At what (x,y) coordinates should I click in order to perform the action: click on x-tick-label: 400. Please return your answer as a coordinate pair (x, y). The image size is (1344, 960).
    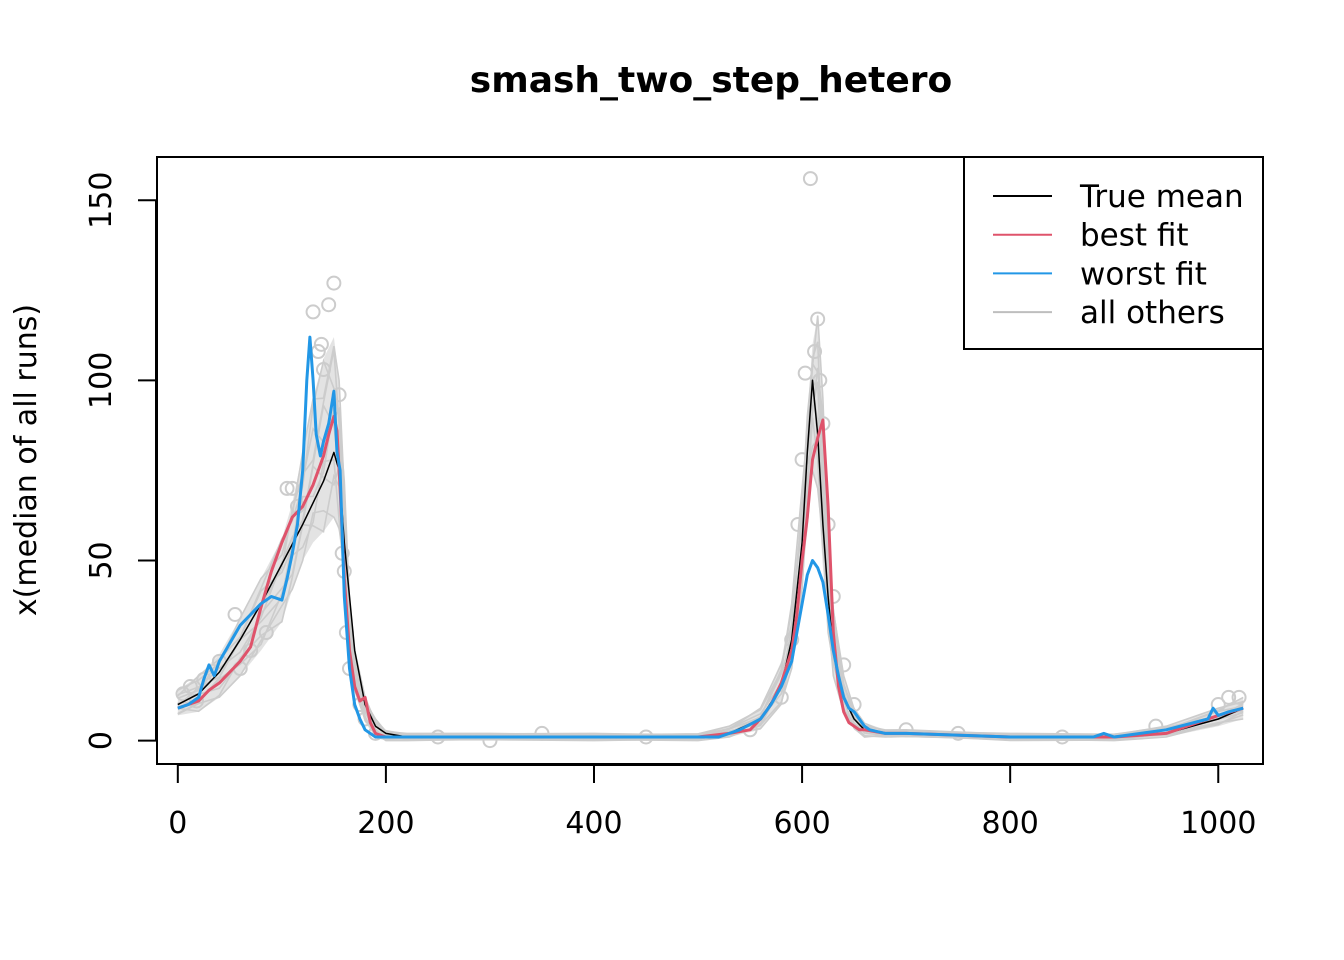
    Looking at the image, I should click on (593, 823).